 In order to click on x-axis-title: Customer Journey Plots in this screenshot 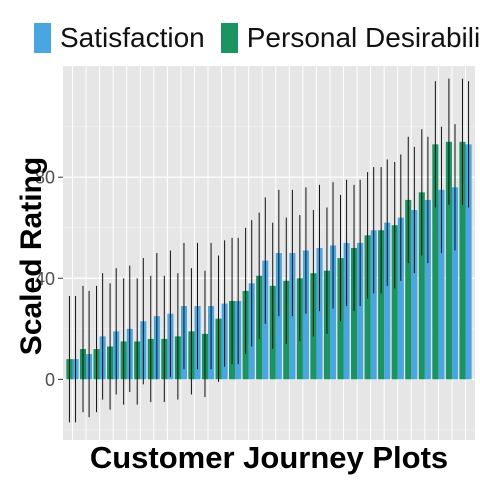, I will do `click(269, 457)`.